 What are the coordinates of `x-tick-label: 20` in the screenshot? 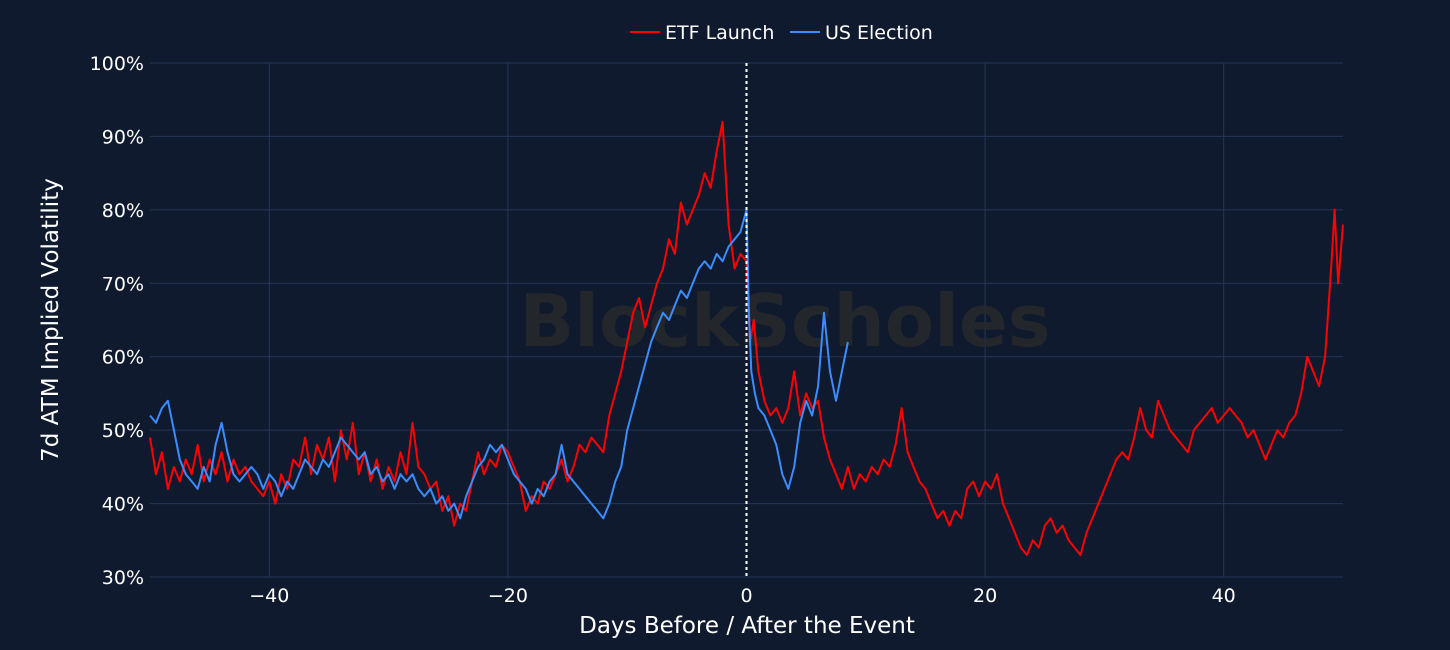 It's located at (985, 596).